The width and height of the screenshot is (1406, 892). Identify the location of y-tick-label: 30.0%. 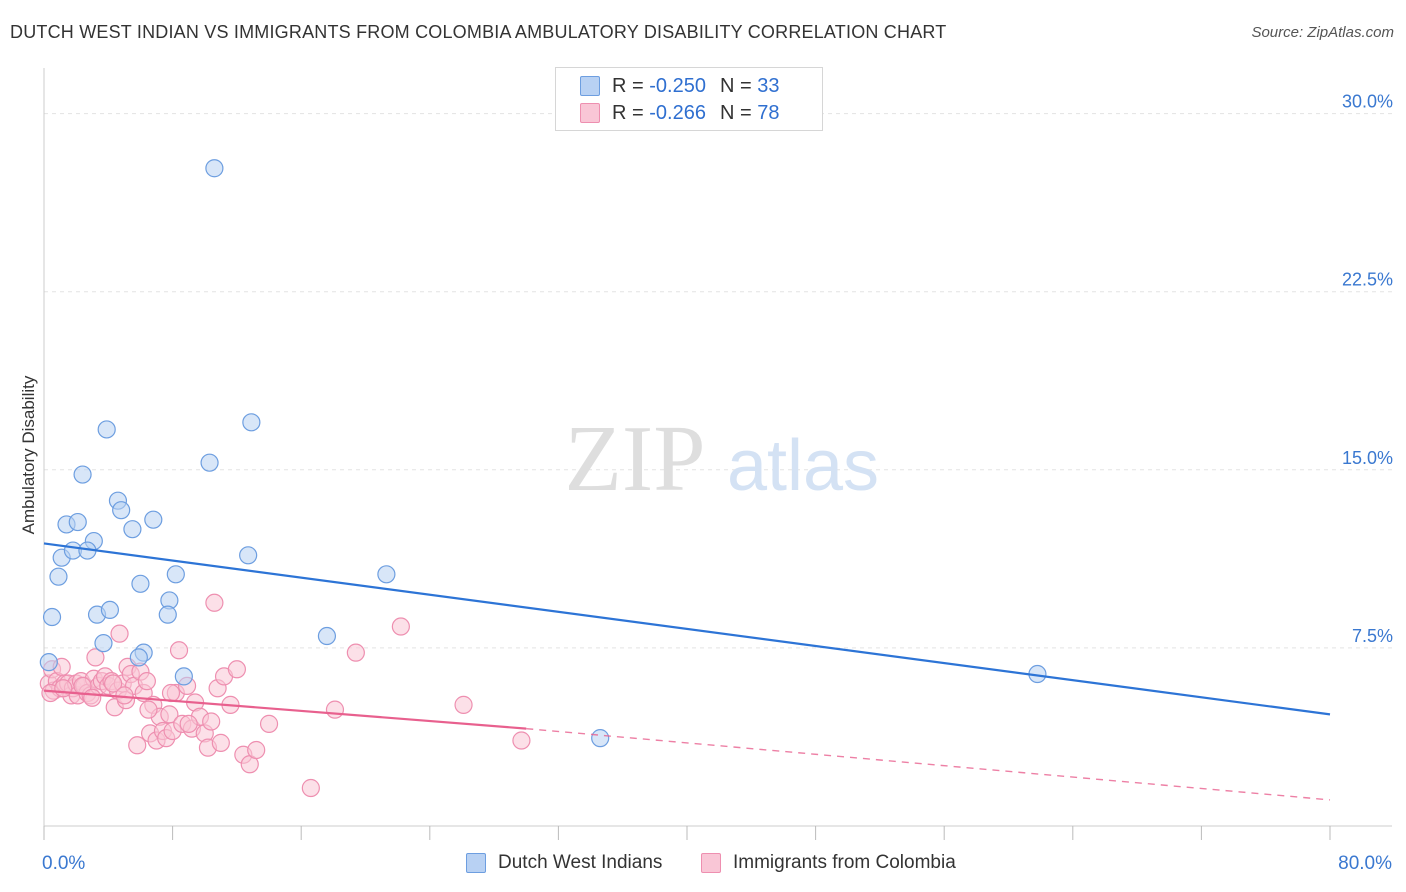
(1367, 102).